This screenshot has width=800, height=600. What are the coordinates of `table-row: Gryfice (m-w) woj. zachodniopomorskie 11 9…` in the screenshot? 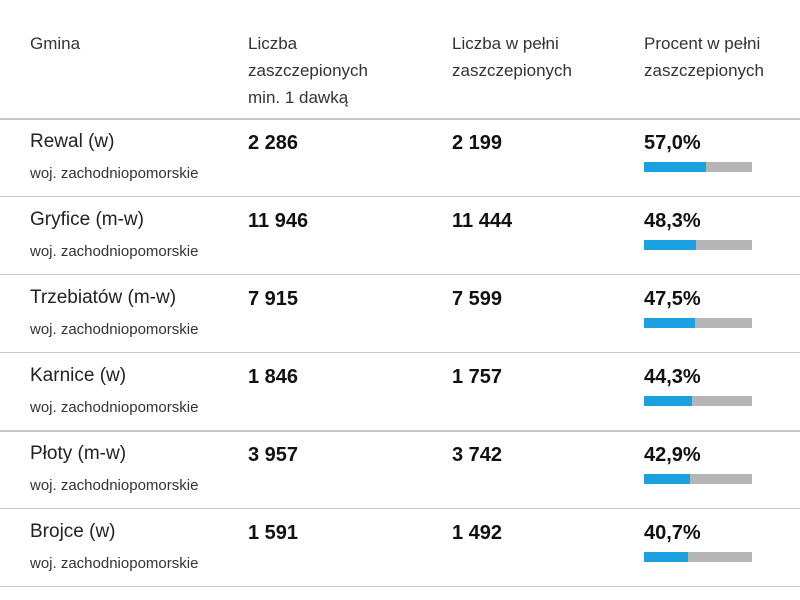 It's located at (400, 236).